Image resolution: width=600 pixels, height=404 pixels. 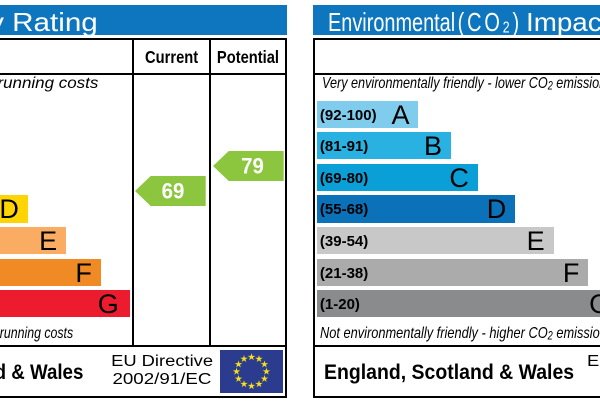 What do you see at coordinates (173, 191) in the screenshot?
I see `svg-text: 69` at bounding box center [173, 191].